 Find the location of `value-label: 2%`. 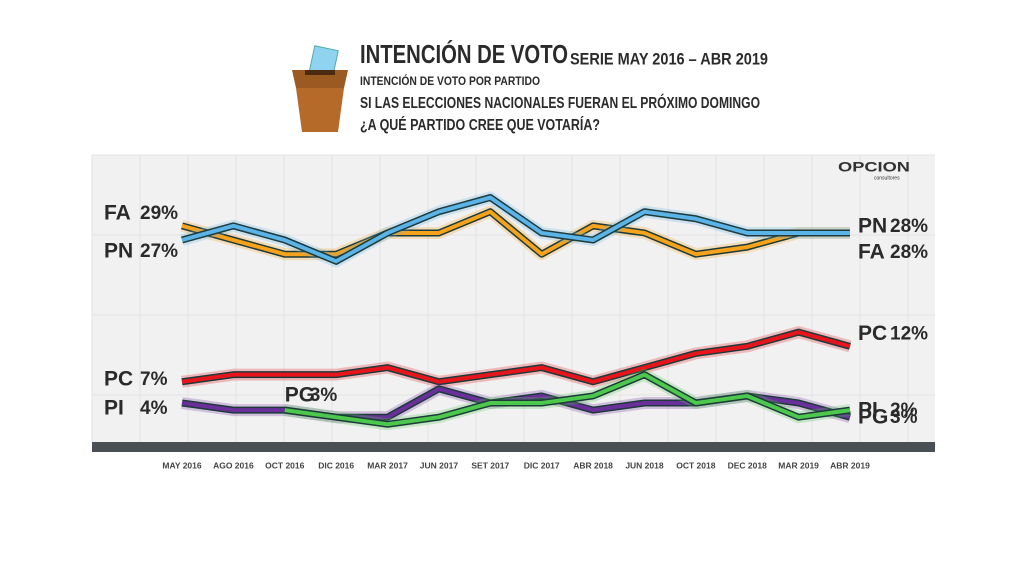

value-label: 2% is located at coordinates (904, 410).